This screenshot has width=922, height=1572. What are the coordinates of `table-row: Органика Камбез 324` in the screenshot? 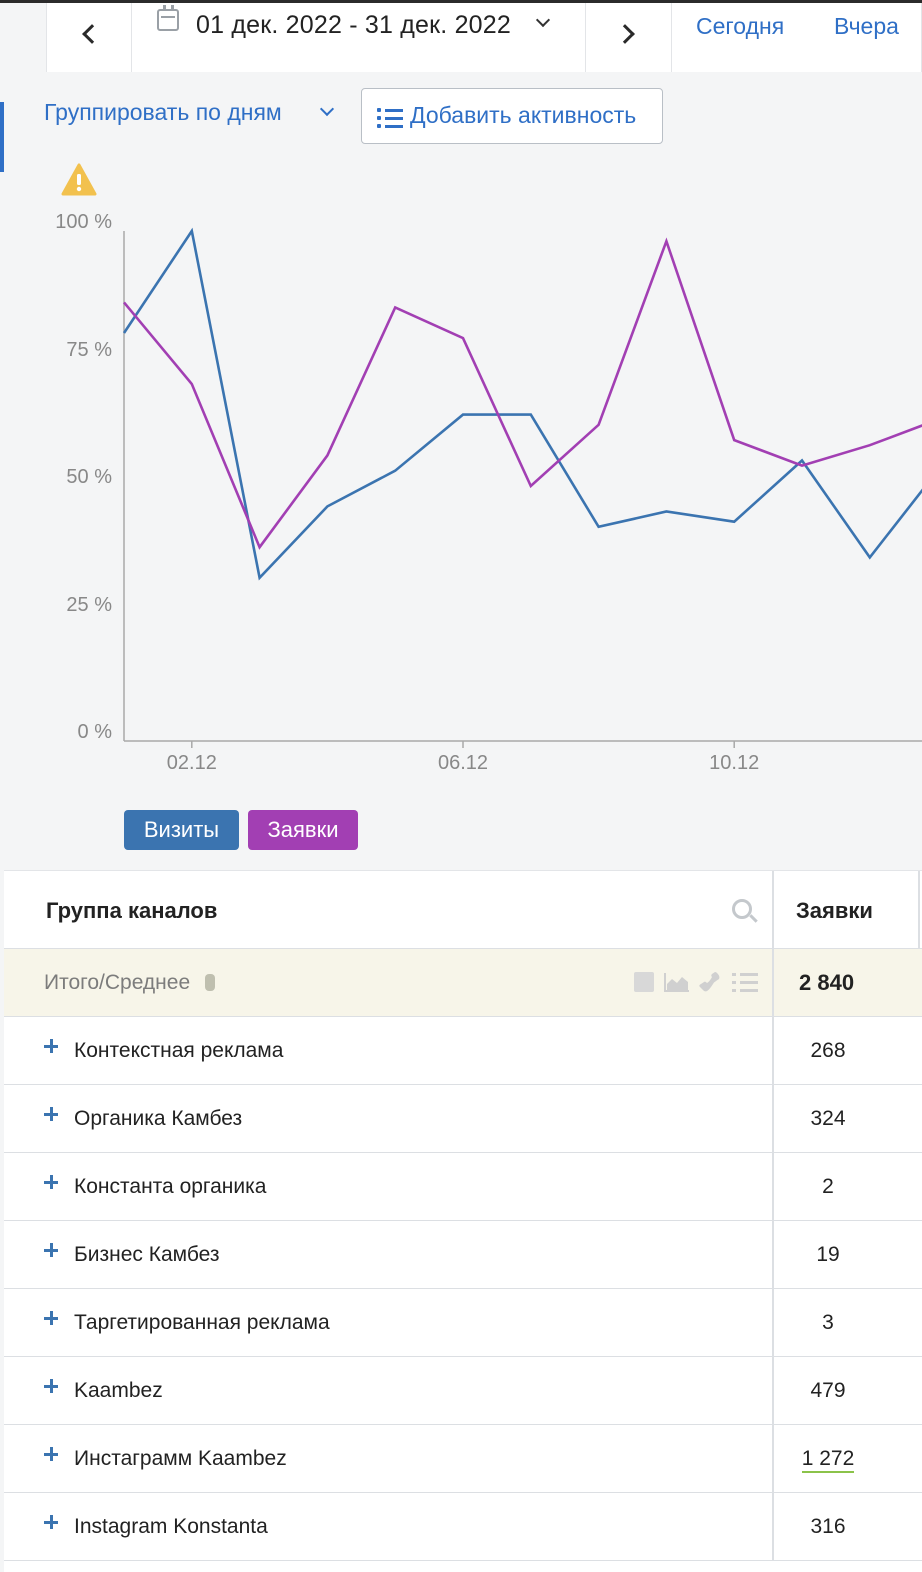 It's located at (463, 1119).